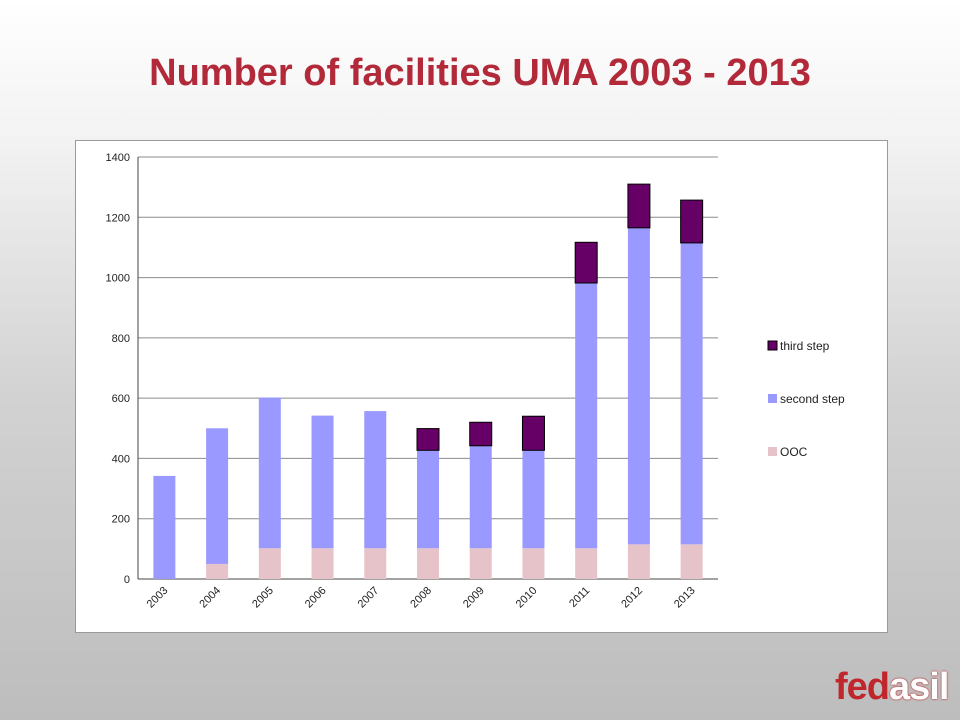 The image size is (960, 720). Describe the element at coordinates (812, 399) in the screenshot. I see `legend-label-second-step: second step` at that location.